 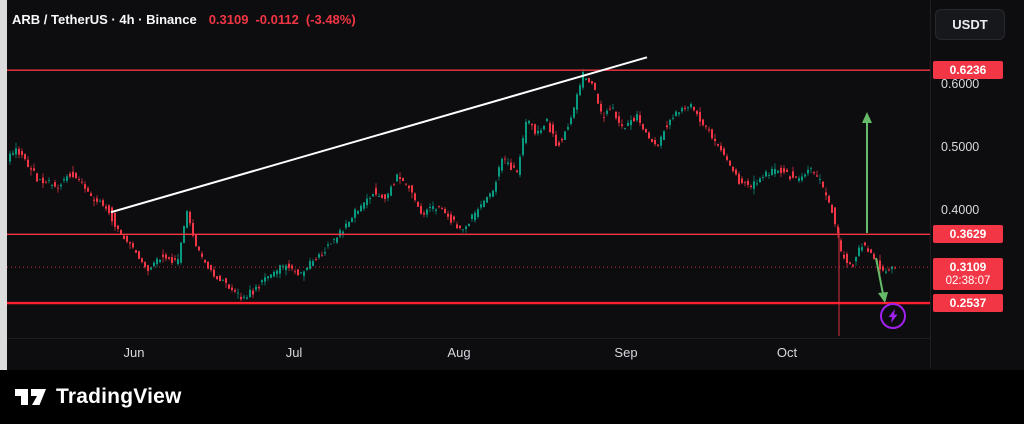 I want to click on brand-footer: TradingView, so click(x=512, y=397).